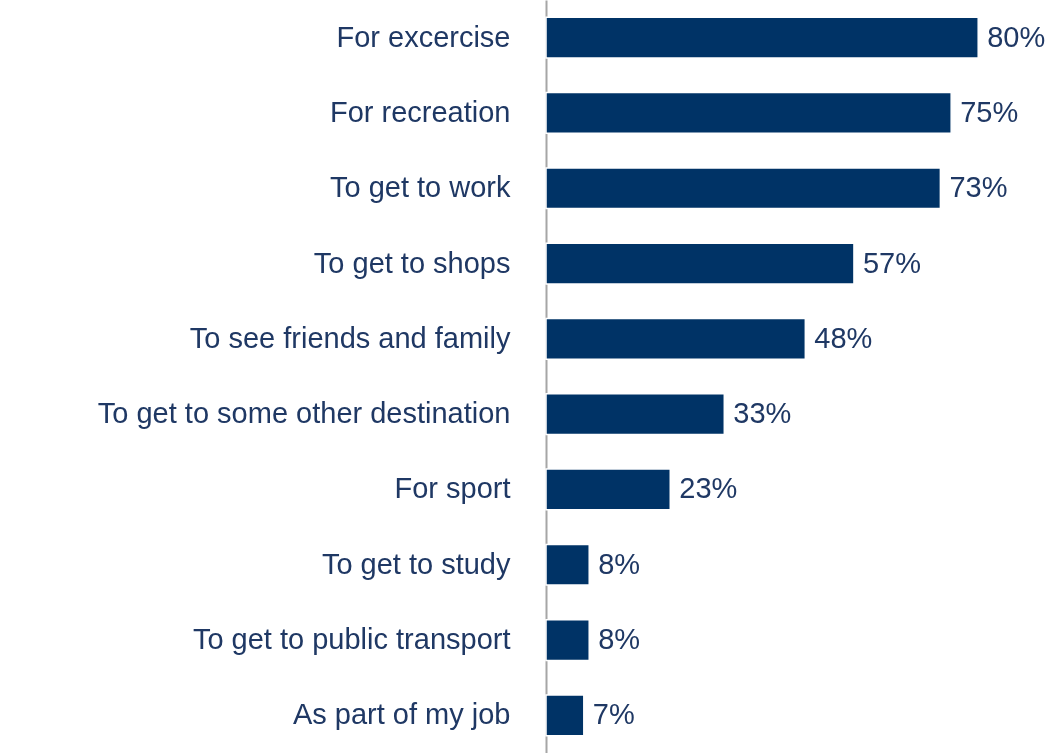 Image resolution: width=1064 pixels, height=753 pixels. What do you see at coordinates (891, 262) in the screenshot?
I see `data-label: 57%` at bounding box center [891, 262].